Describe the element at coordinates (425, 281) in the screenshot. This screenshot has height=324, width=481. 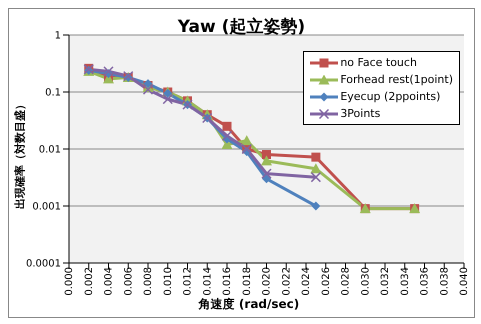
I see `x-tick-label: 0.036` at that location.